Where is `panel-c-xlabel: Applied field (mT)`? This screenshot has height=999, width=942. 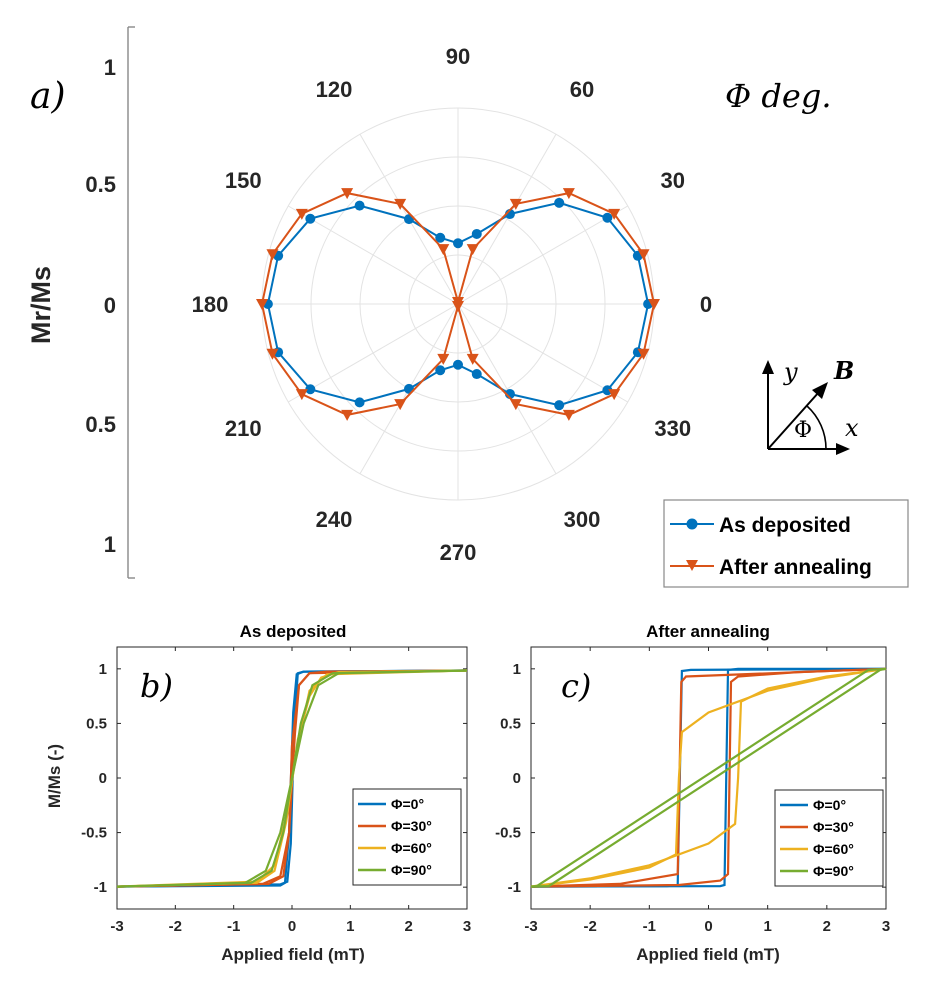
panel-c-xlabel: Applied field (mT) is located at coordinates (708, 954).